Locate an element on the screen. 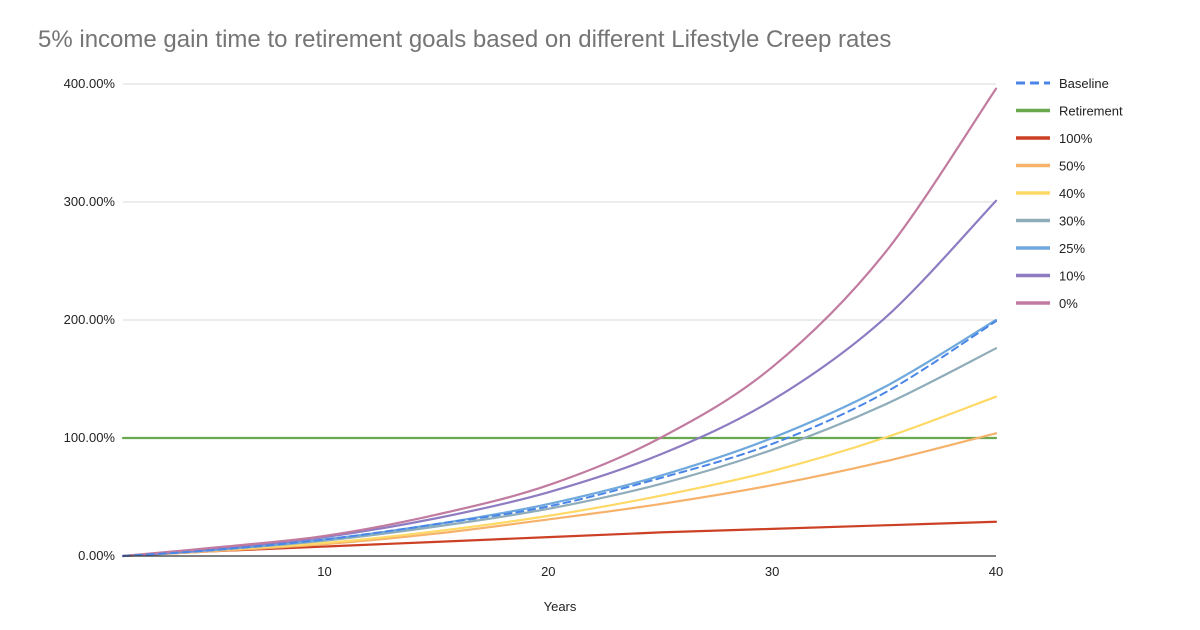  y-tick-label: 300.00% is located at coordinates (90, 201).